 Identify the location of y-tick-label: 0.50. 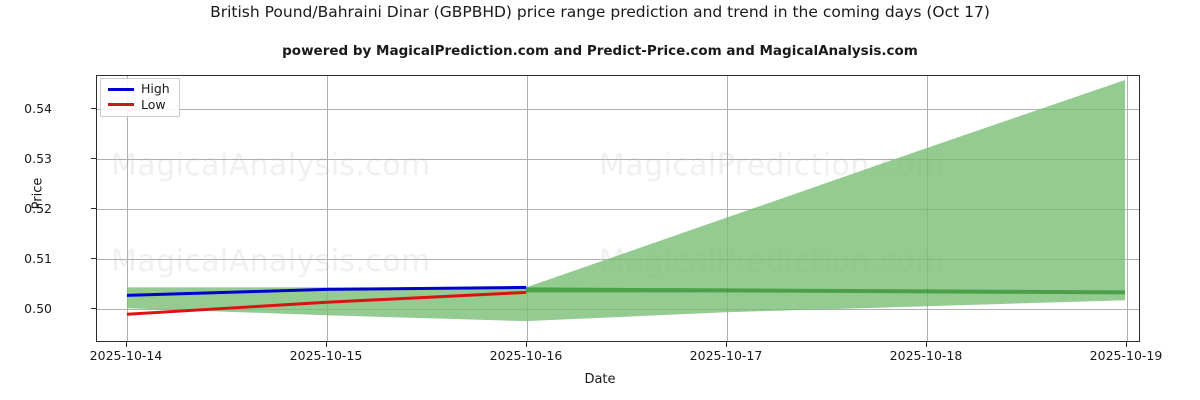
(38, 308).